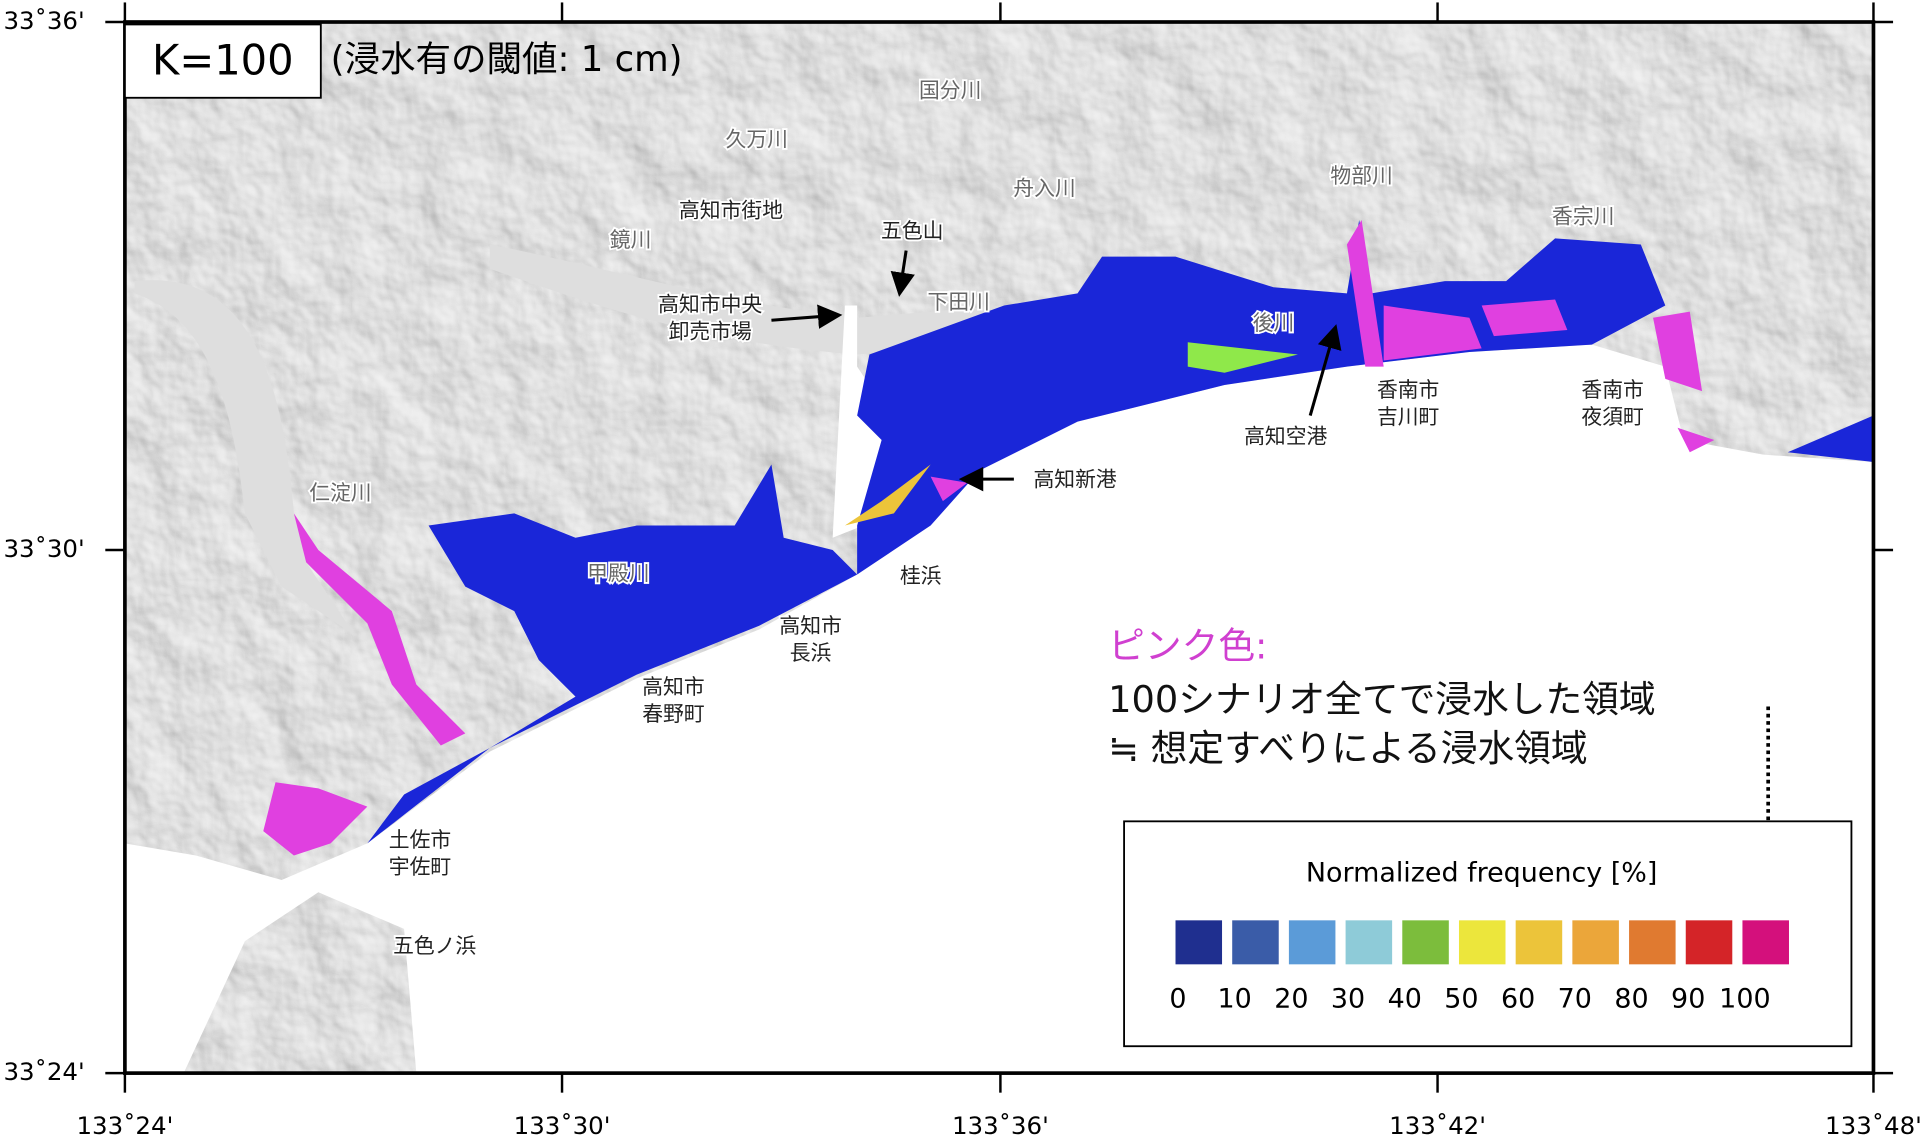 This screenshot has width=1920, height=1144. What do you see at coordinates (1274, 323) in the screenshot?
I see `place-label: 後川` at bounding box center [1274, 323].